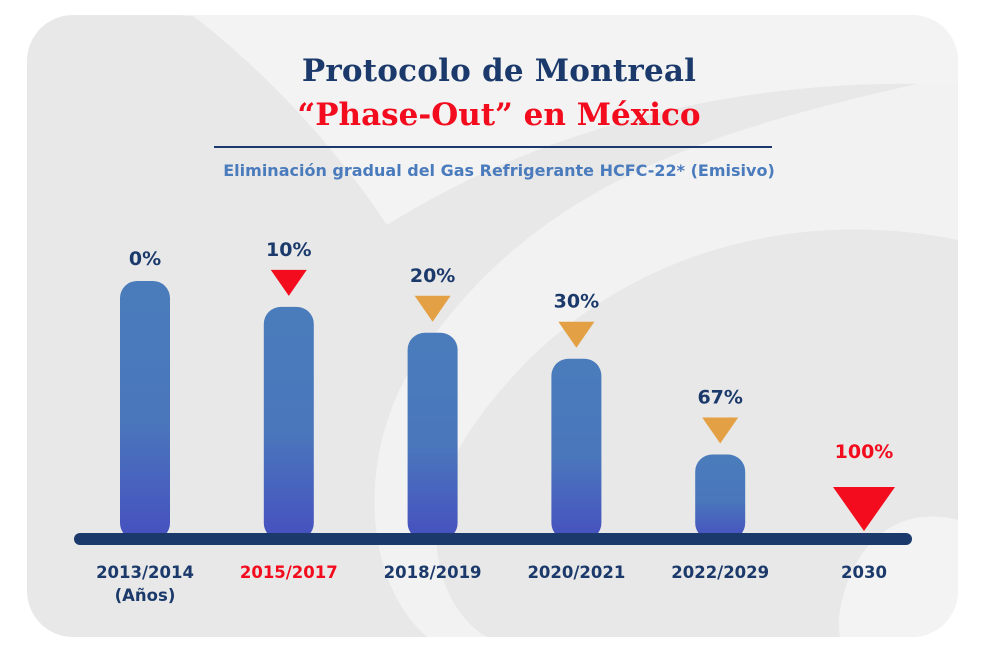  I want to click on data-label: 10%, so click(288, 250).